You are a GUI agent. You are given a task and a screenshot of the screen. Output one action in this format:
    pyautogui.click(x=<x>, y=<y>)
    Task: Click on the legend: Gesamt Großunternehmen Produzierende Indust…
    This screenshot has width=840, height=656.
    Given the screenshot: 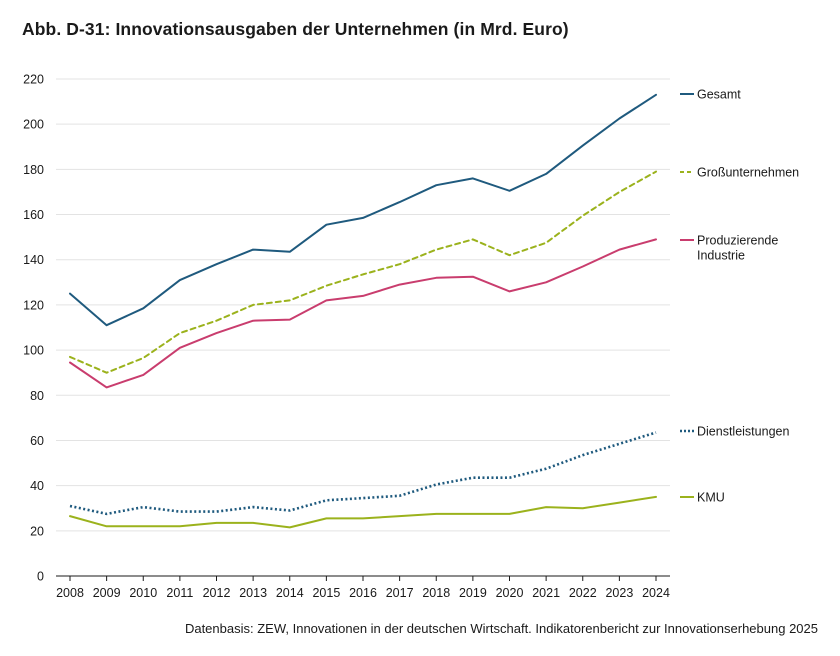 What is the action you would take?
    pyautogui.click(x=739, y=296)
    